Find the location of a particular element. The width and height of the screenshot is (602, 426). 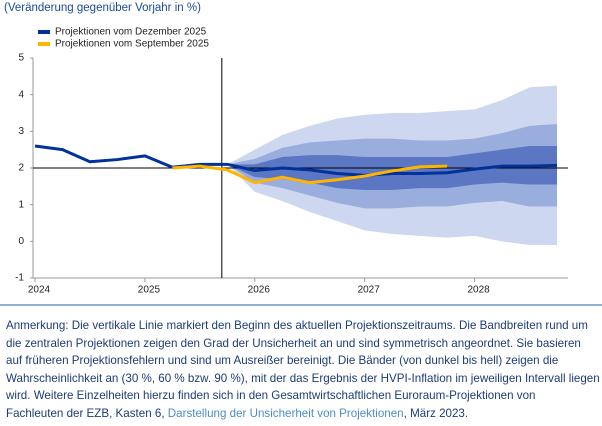

y-tick-label: 1 is located at coordinates (21, 204).